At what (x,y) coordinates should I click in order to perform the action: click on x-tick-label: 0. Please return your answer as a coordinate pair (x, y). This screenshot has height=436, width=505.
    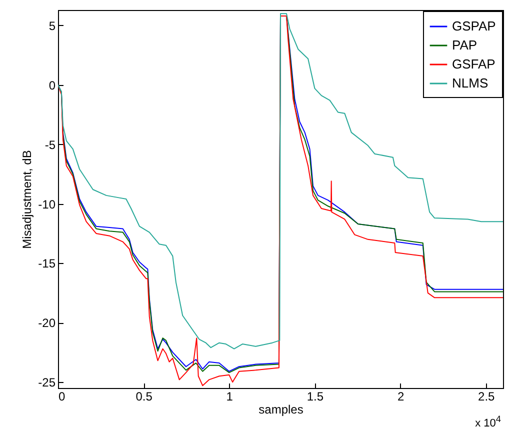
    Looking at the image, I should click on (62, 397).